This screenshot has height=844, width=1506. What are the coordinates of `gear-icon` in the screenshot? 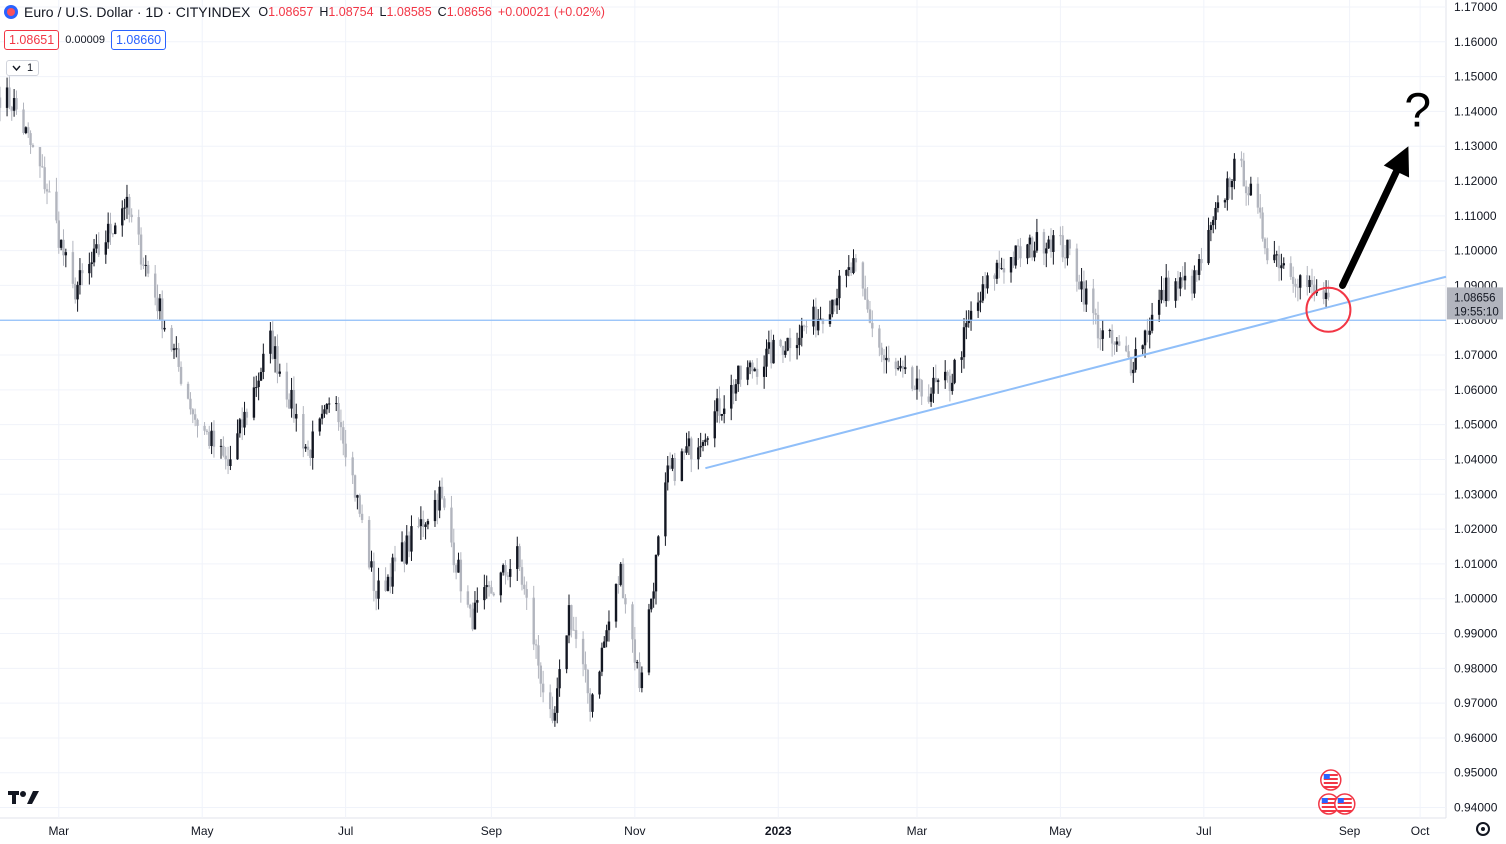 It's located at (1483, 829).